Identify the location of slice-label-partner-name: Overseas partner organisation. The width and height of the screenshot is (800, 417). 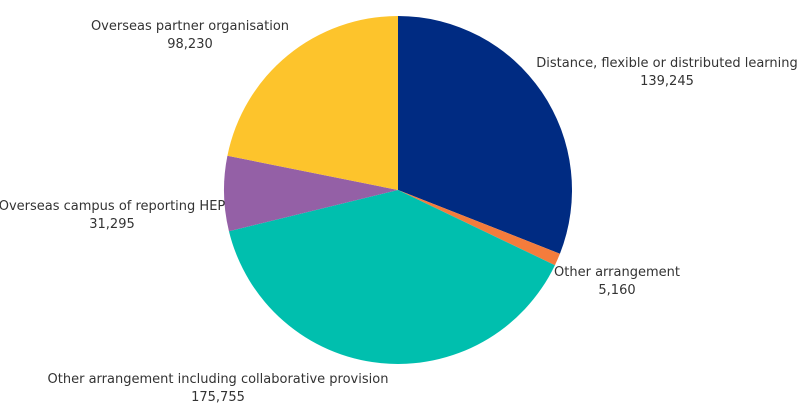
(190, 26).